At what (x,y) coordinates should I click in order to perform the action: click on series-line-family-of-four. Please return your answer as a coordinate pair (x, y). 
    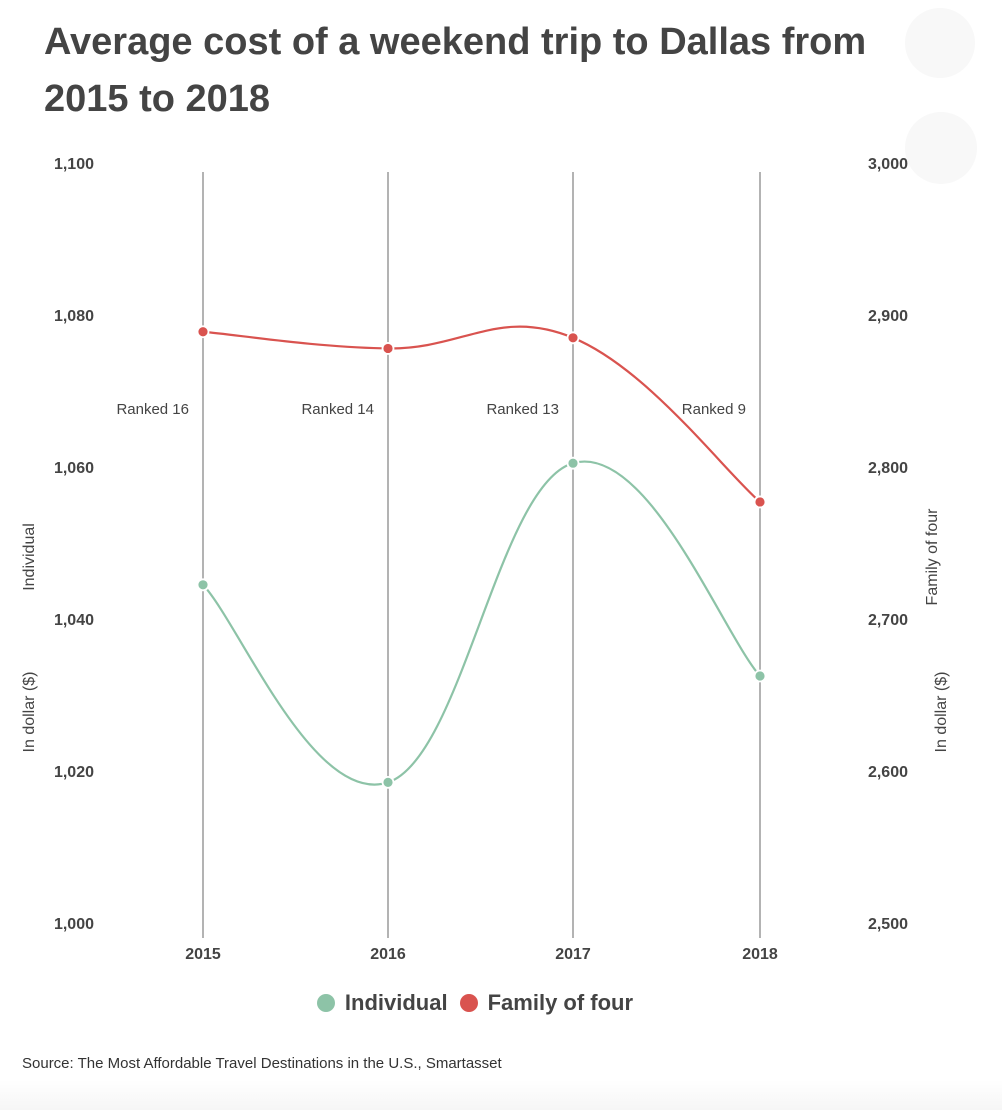
    Looking at the image, I should click on (481, 414).